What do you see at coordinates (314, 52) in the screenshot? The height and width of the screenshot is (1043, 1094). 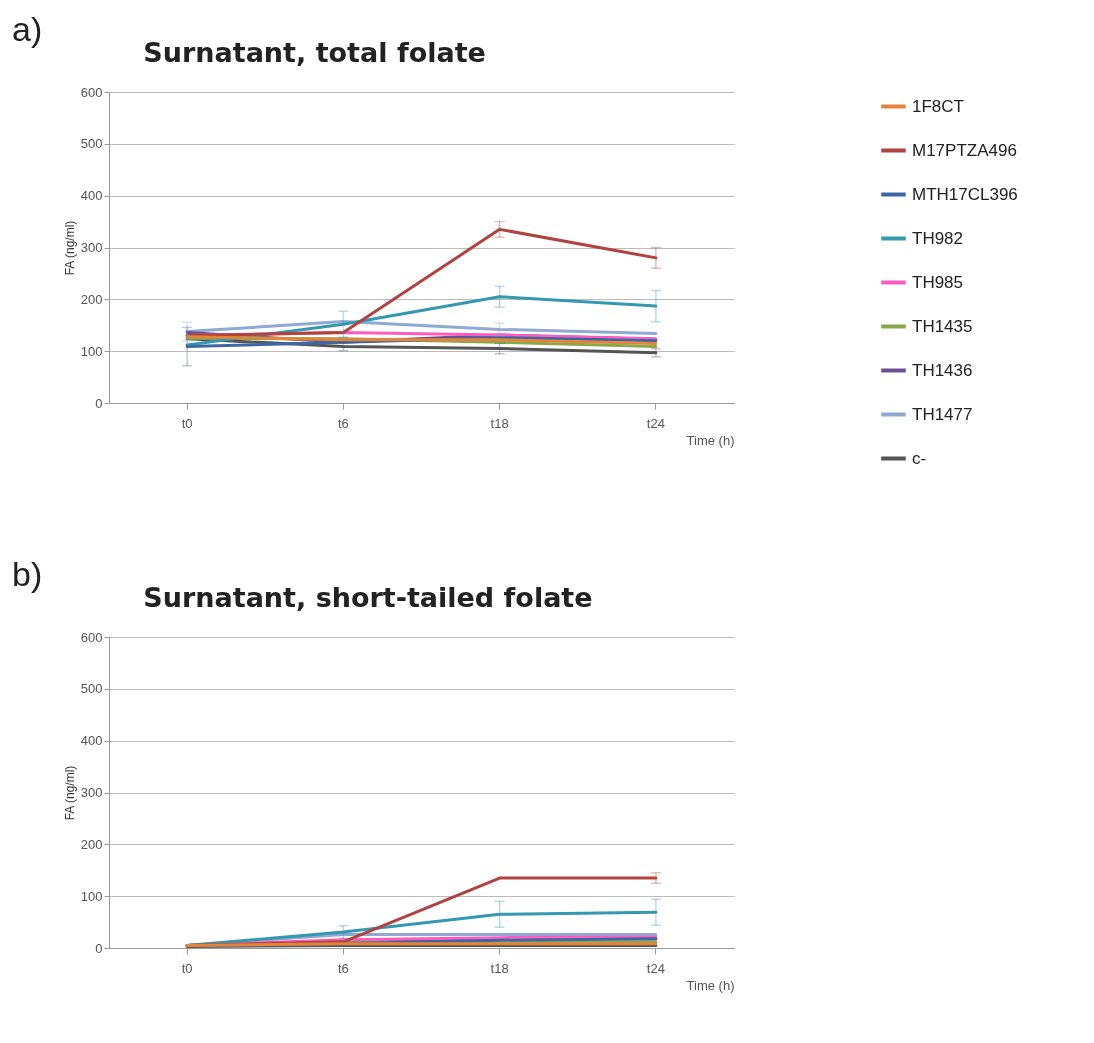 I see `chart-title: Surnatant, total folate` at bounding box center [314, 52].